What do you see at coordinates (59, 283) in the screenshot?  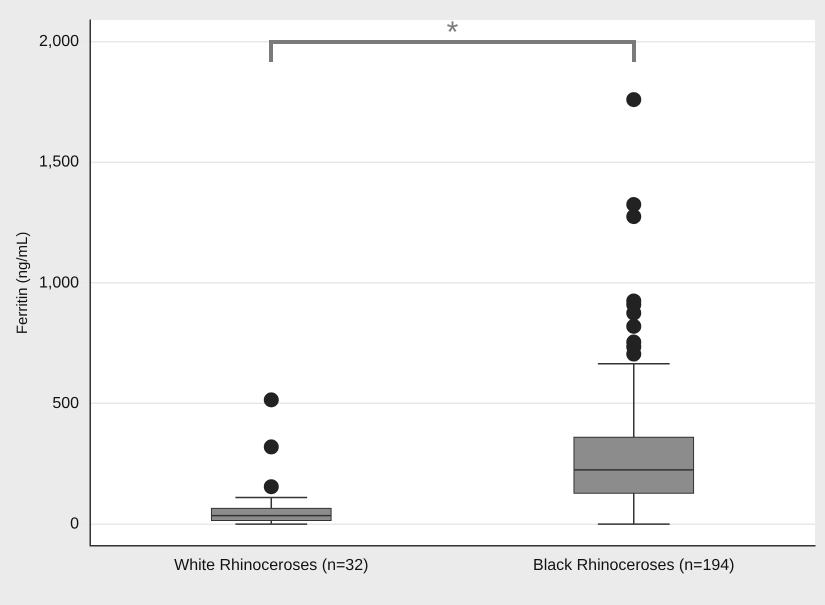 I see `y-tick-label: 1,000` at bounding box center [59, 283].